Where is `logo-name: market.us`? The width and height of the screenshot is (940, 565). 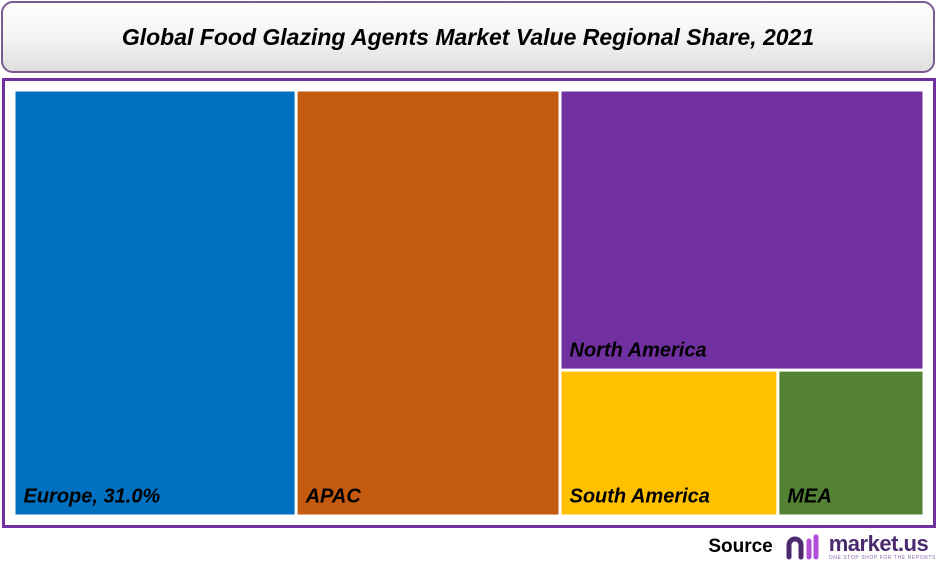
logo-name: market.us is located at coordinates (878, 543).